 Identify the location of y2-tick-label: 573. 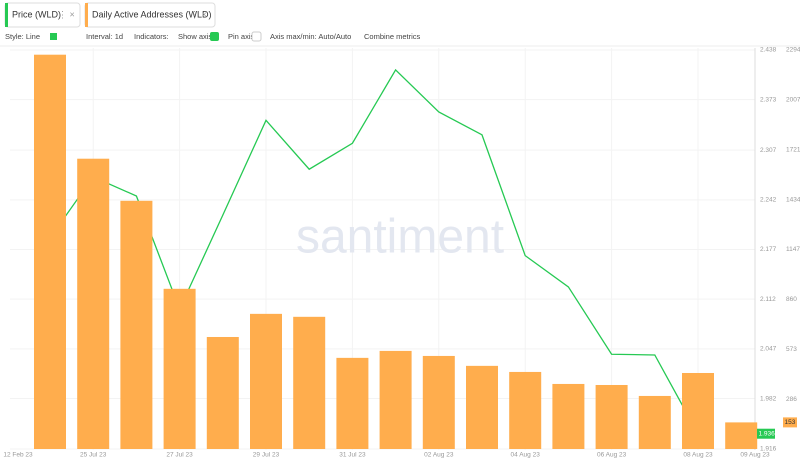
(791, 349).